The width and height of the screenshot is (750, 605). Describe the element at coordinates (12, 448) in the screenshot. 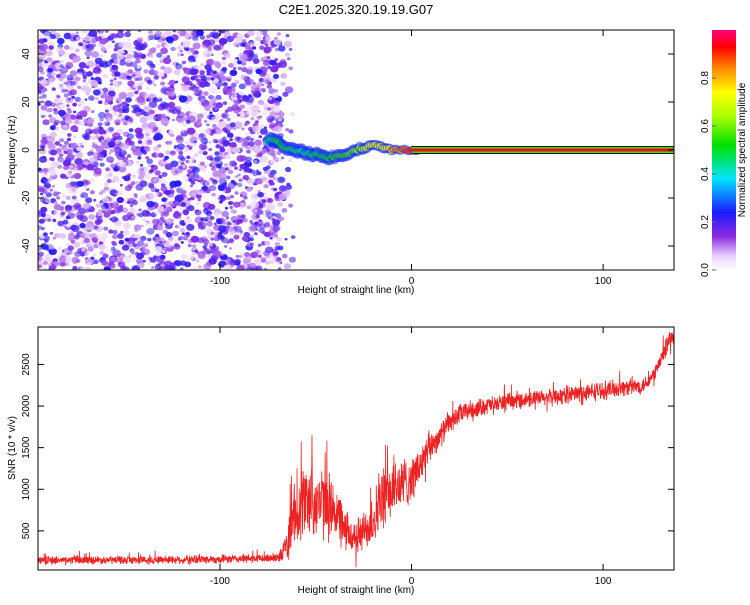

I see `snr-y-label: SNR (10 * v/v)` at that location.